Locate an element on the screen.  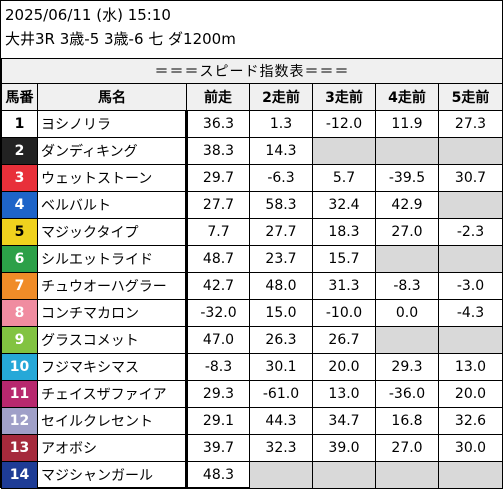
speed-index-cell: 47.0 is located at coordinates (218, 340).